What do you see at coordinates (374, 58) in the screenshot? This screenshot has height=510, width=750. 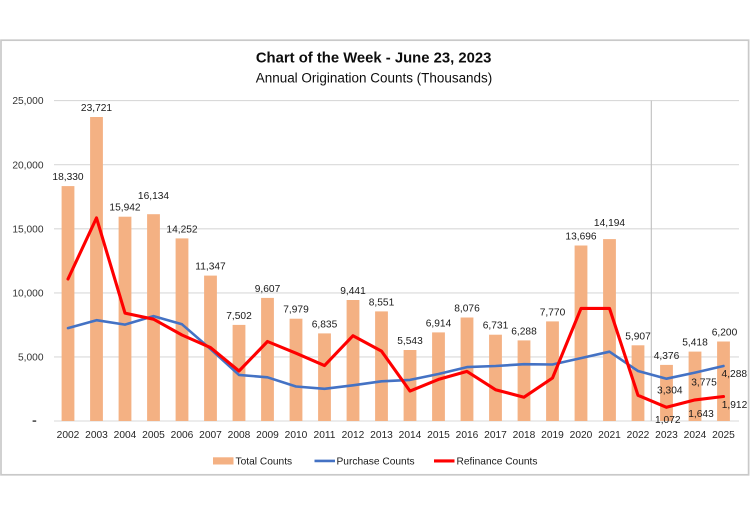 I see `svg-text:Chart of the Week - June 23, 2: Chart of the Week - June 23, 2023` at bounding box center [374, 58].